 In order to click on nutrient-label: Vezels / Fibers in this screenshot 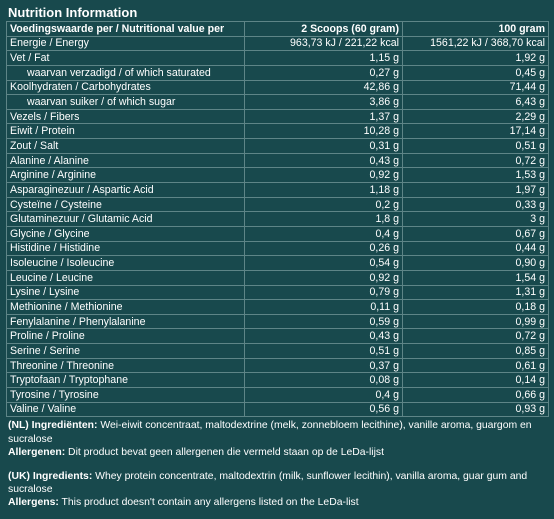, I will do `click(125, 116)`.